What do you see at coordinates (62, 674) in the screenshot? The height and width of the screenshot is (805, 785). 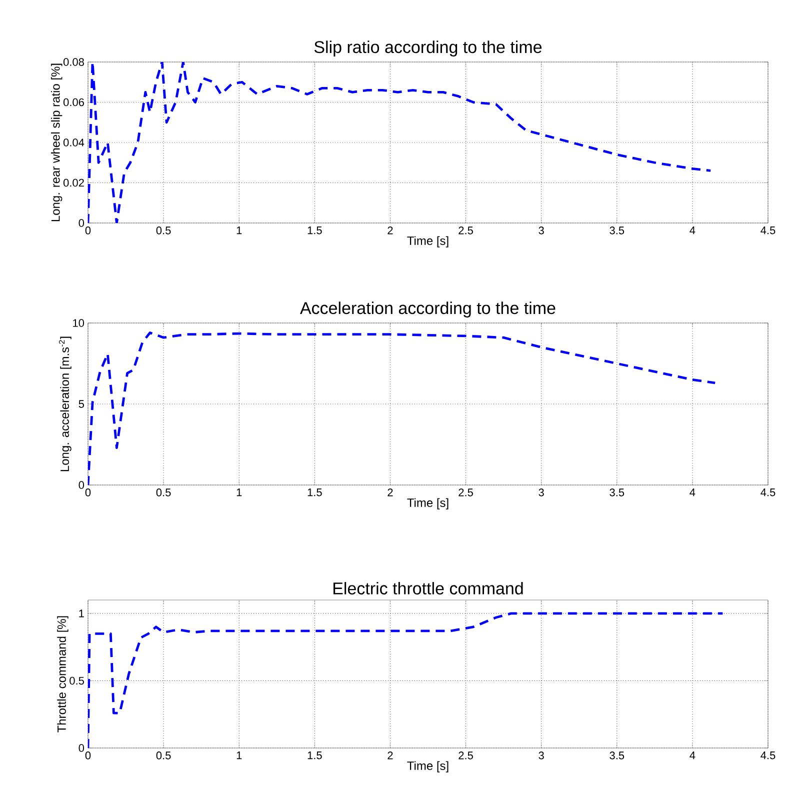 I see `y-axis-title: Throttle command [%]` at bounding box center [62, 674].